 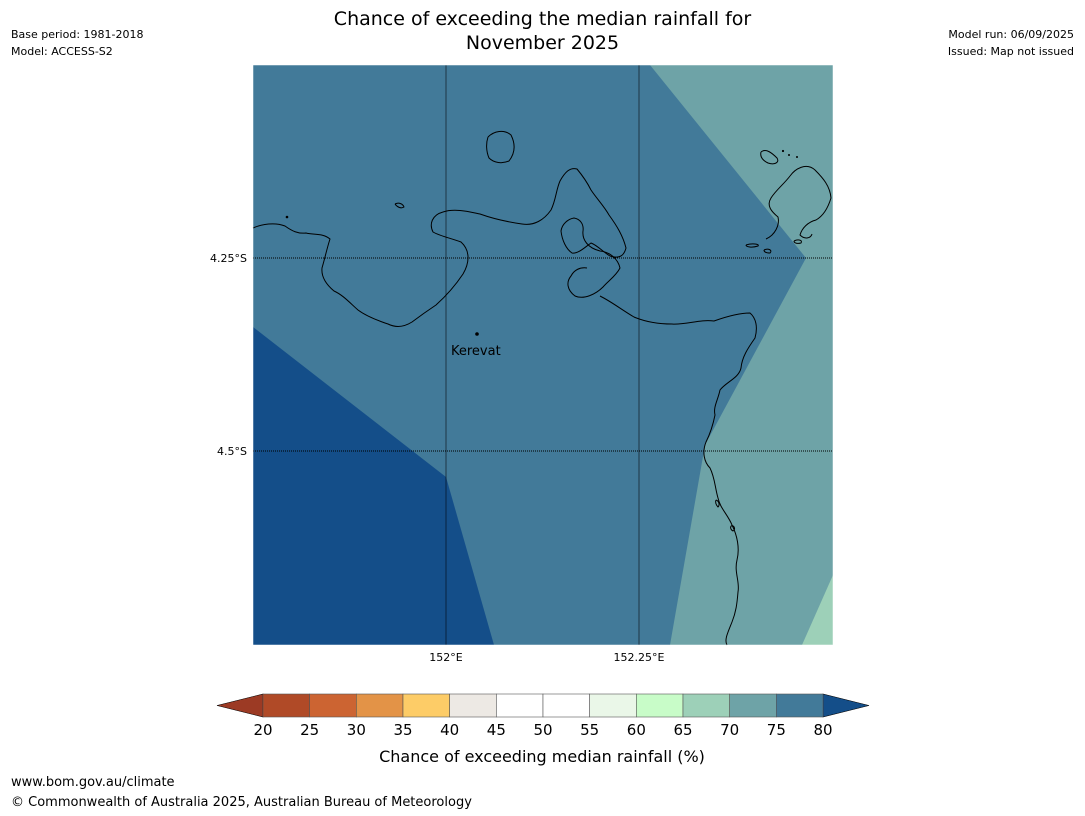 What do you see at coordinates (262, 730) in the screenshot?
I see `colorbar-tick-label: 20` at bounding box center [262, 730].